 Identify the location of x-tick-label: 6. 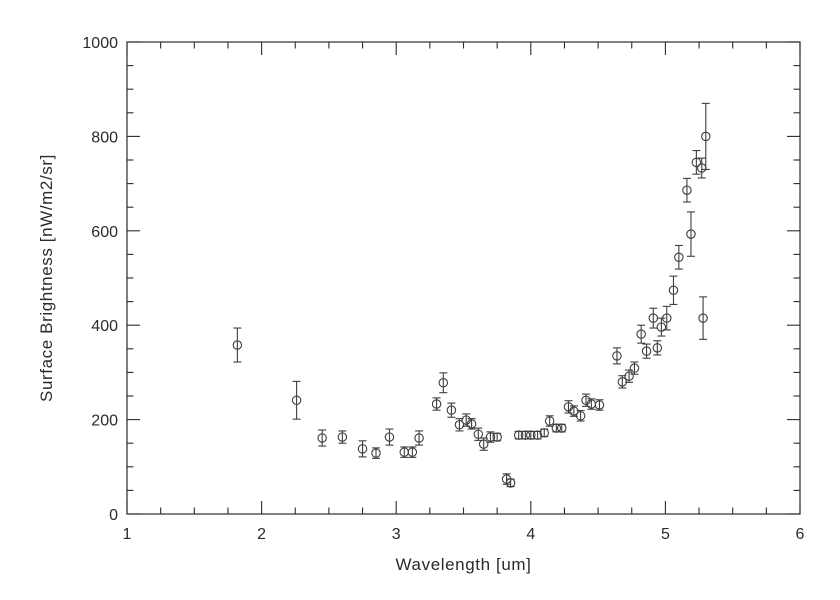
(800, 534).